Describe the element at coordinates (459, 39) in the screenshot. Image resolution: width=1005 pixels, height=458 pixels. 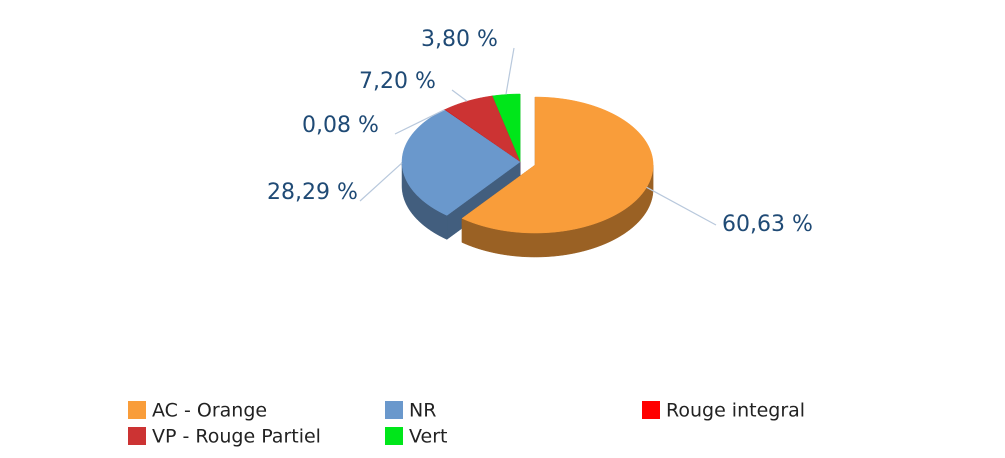
I see `data-label: 3,80 %` at that location.